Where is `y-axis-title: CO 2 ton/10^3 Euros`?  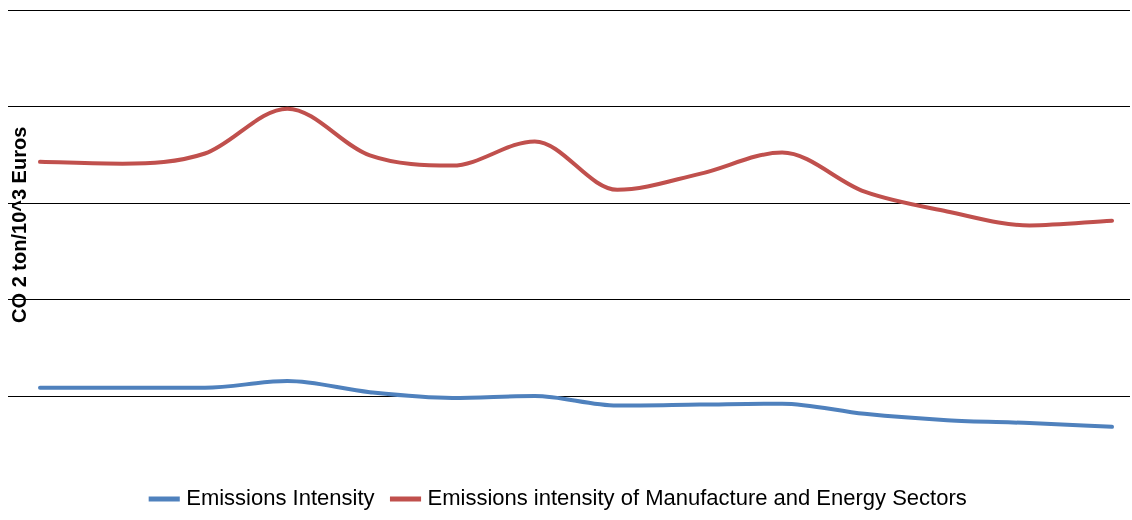 y-axis-title: CO 2 ton/10^3 Euros is located at coordinates (18, 224).